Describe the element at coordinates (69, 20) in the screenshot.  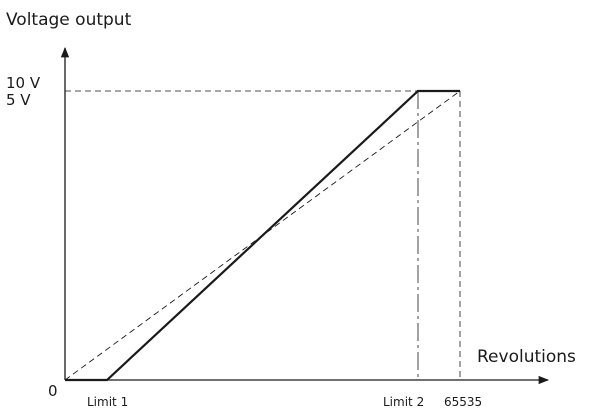
I see `y-axis-title: Voltage output` at that location.